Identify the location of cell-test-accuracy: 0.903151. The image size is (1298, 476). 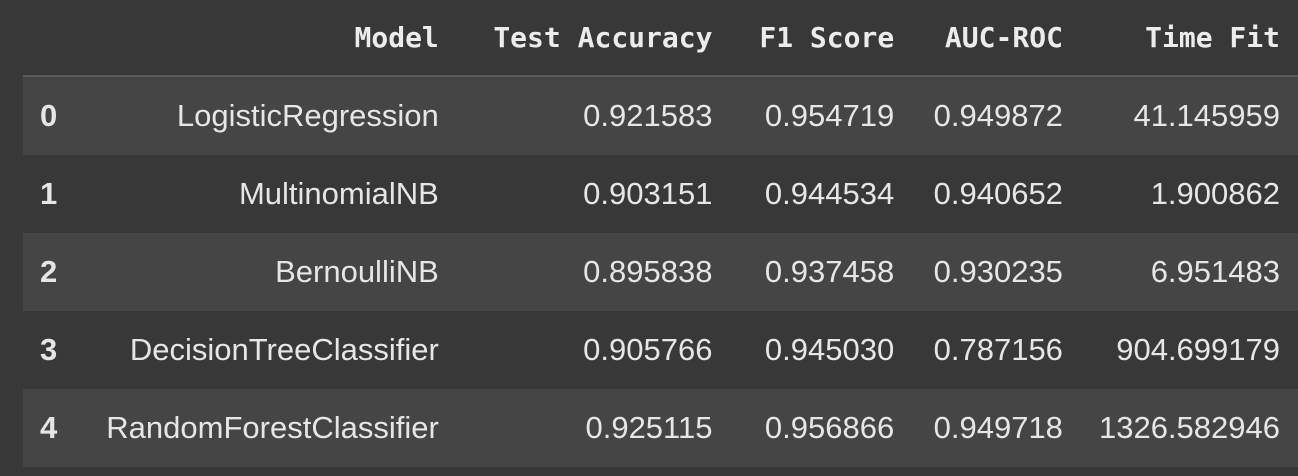
(648, 193).